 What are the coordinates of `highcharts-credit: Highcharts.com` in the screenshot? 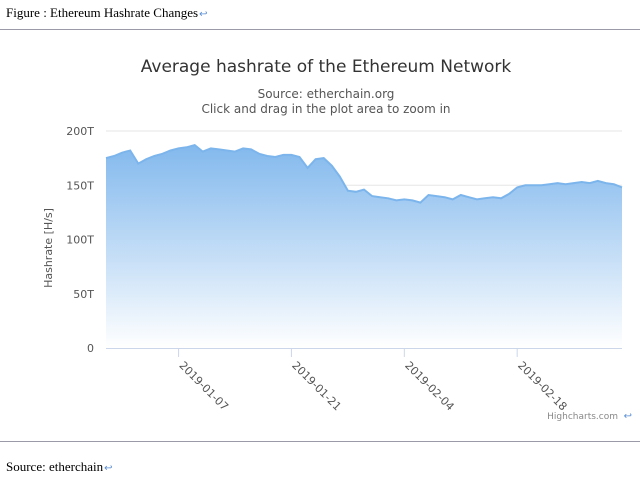 It's located at (582, 417).